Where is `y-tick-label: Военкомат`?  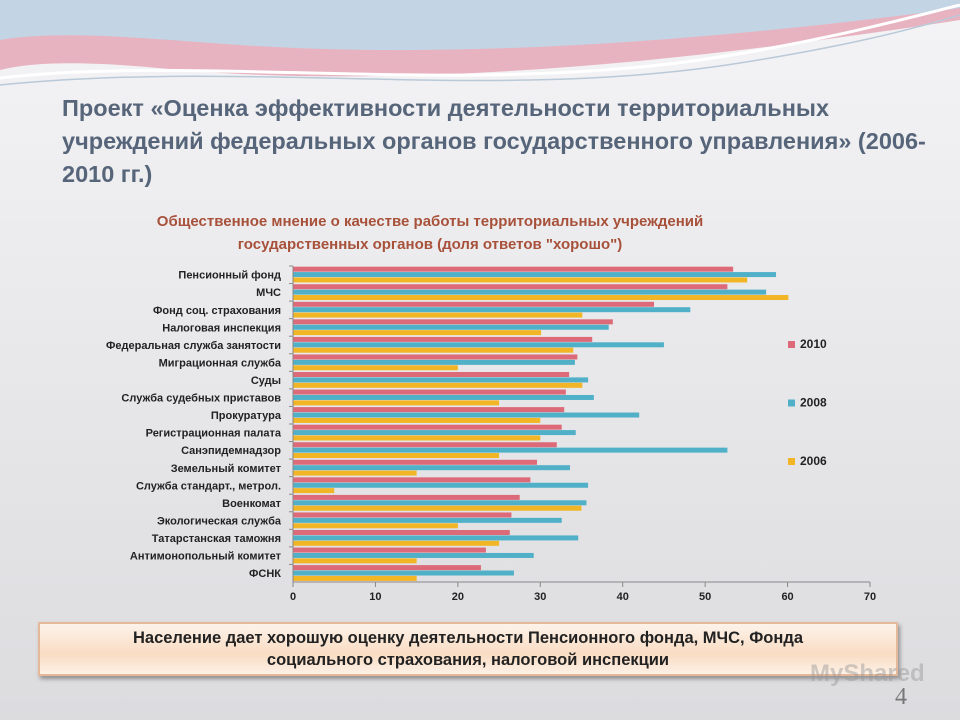
y-tick-label: Военкомат is located at coordinates (251, 504).